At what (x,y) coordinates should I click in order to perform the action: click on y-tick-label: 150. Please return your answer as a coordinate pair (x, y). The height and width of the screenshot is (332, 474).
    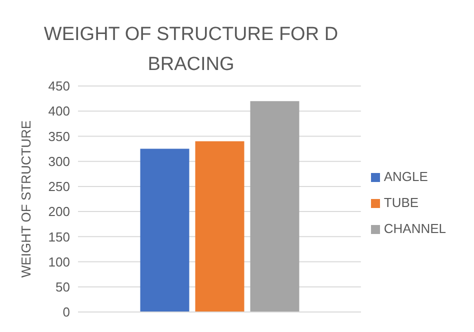
    Looking at the image, I should click on (59, 236).